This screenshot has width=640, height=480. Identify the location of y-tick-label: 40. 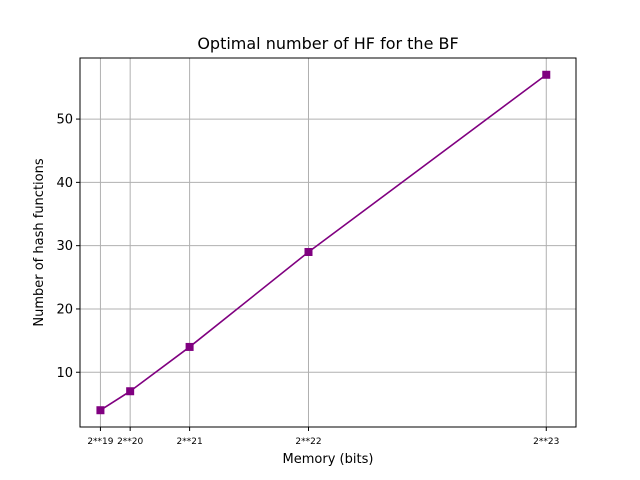
(64, 183).